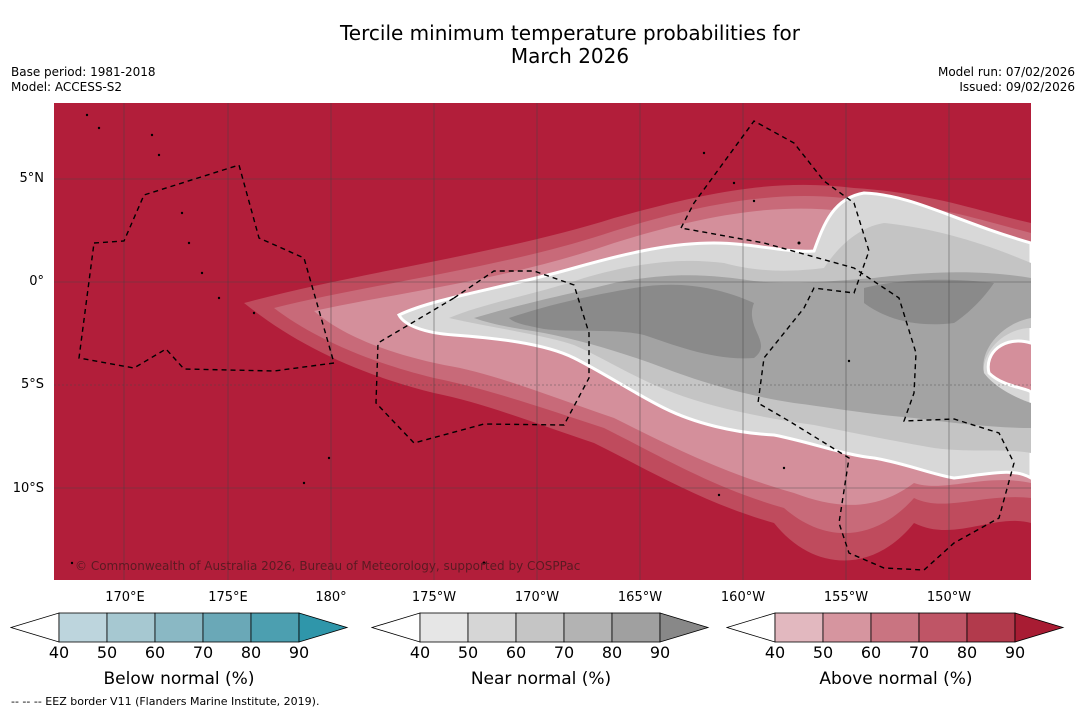  What do you see at coordinates (228, 597) in the screenshot?
I see `lon-label-175e: 175°E` at bounding box center [228, 597].